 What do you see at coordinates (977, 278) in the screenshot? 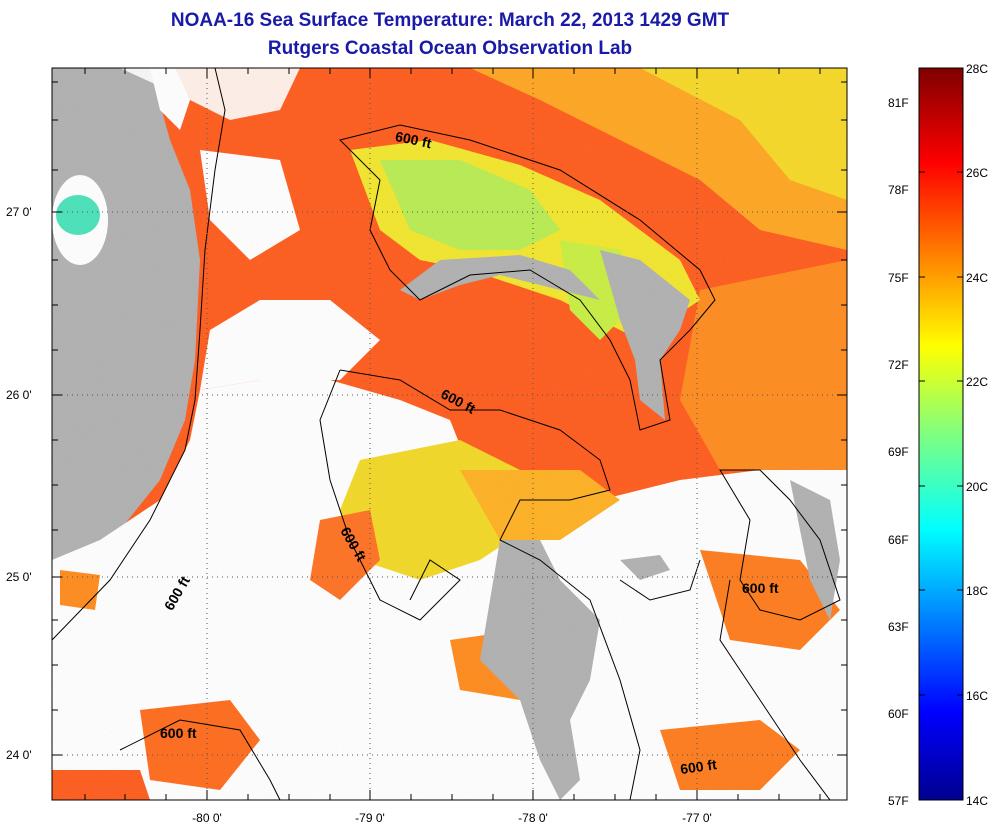
I see `colorbar-c-24: 24C` at bounding box center [977, 278].